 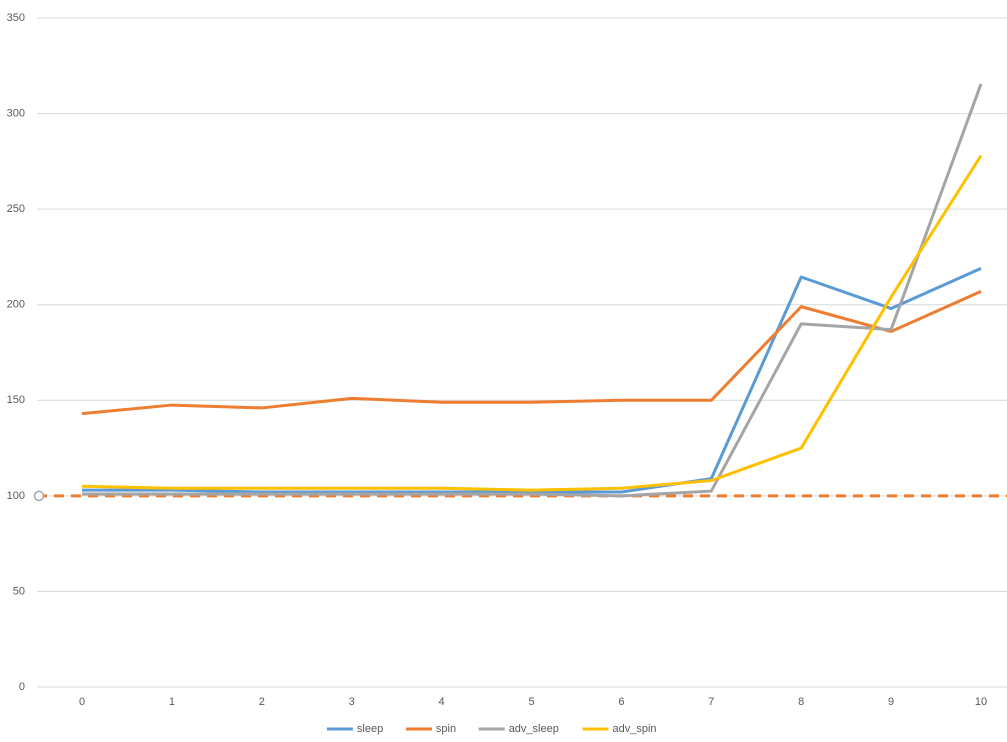 I want to click on x-tick-label: 10, so click(x=981, y=702).